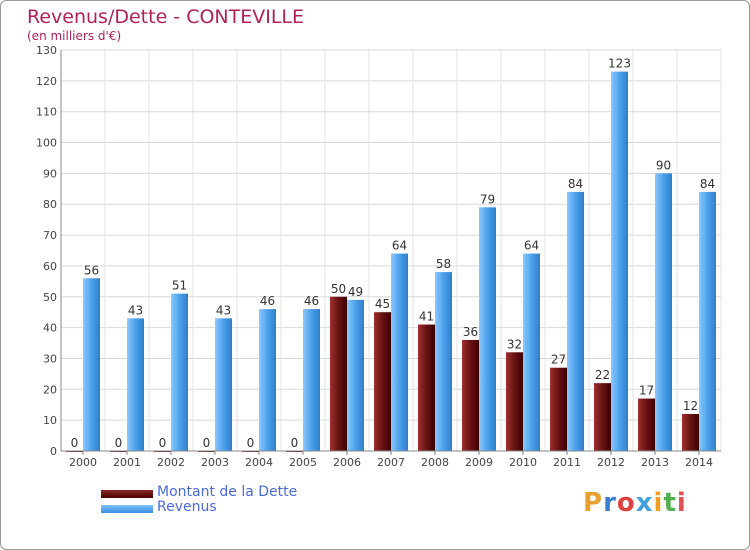 The width and height of the screenshot is (750, 550). I want to click on x-tick-label: 2006, so click(347, 462).